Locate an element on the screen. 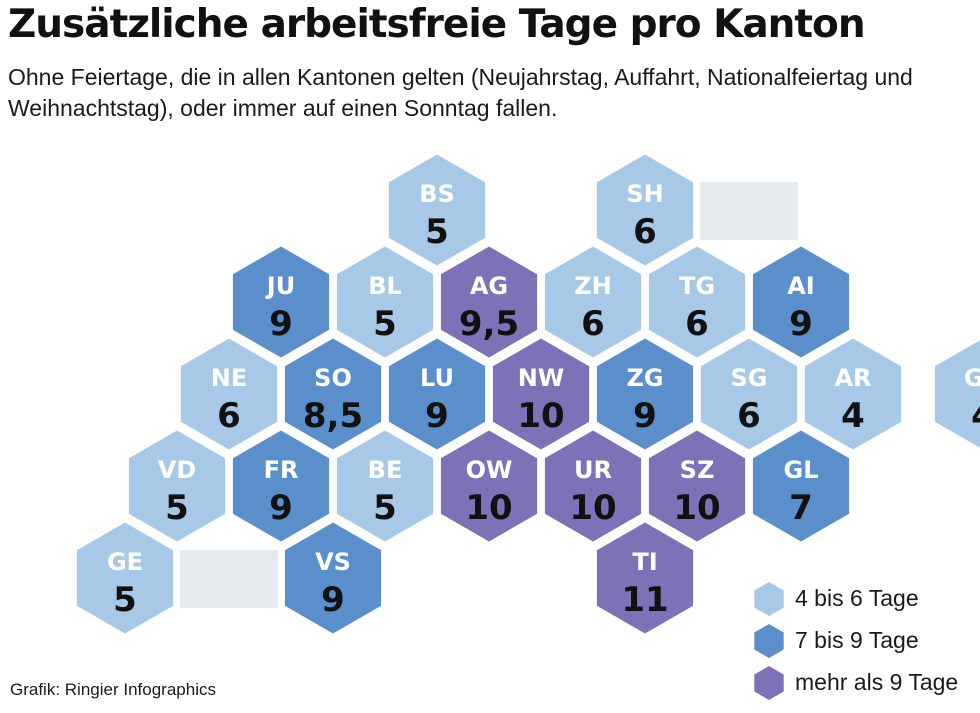 Image resolution: width=980 pixels, height=713 pixels. canton-code: GE is located at coordinates (125, 562).